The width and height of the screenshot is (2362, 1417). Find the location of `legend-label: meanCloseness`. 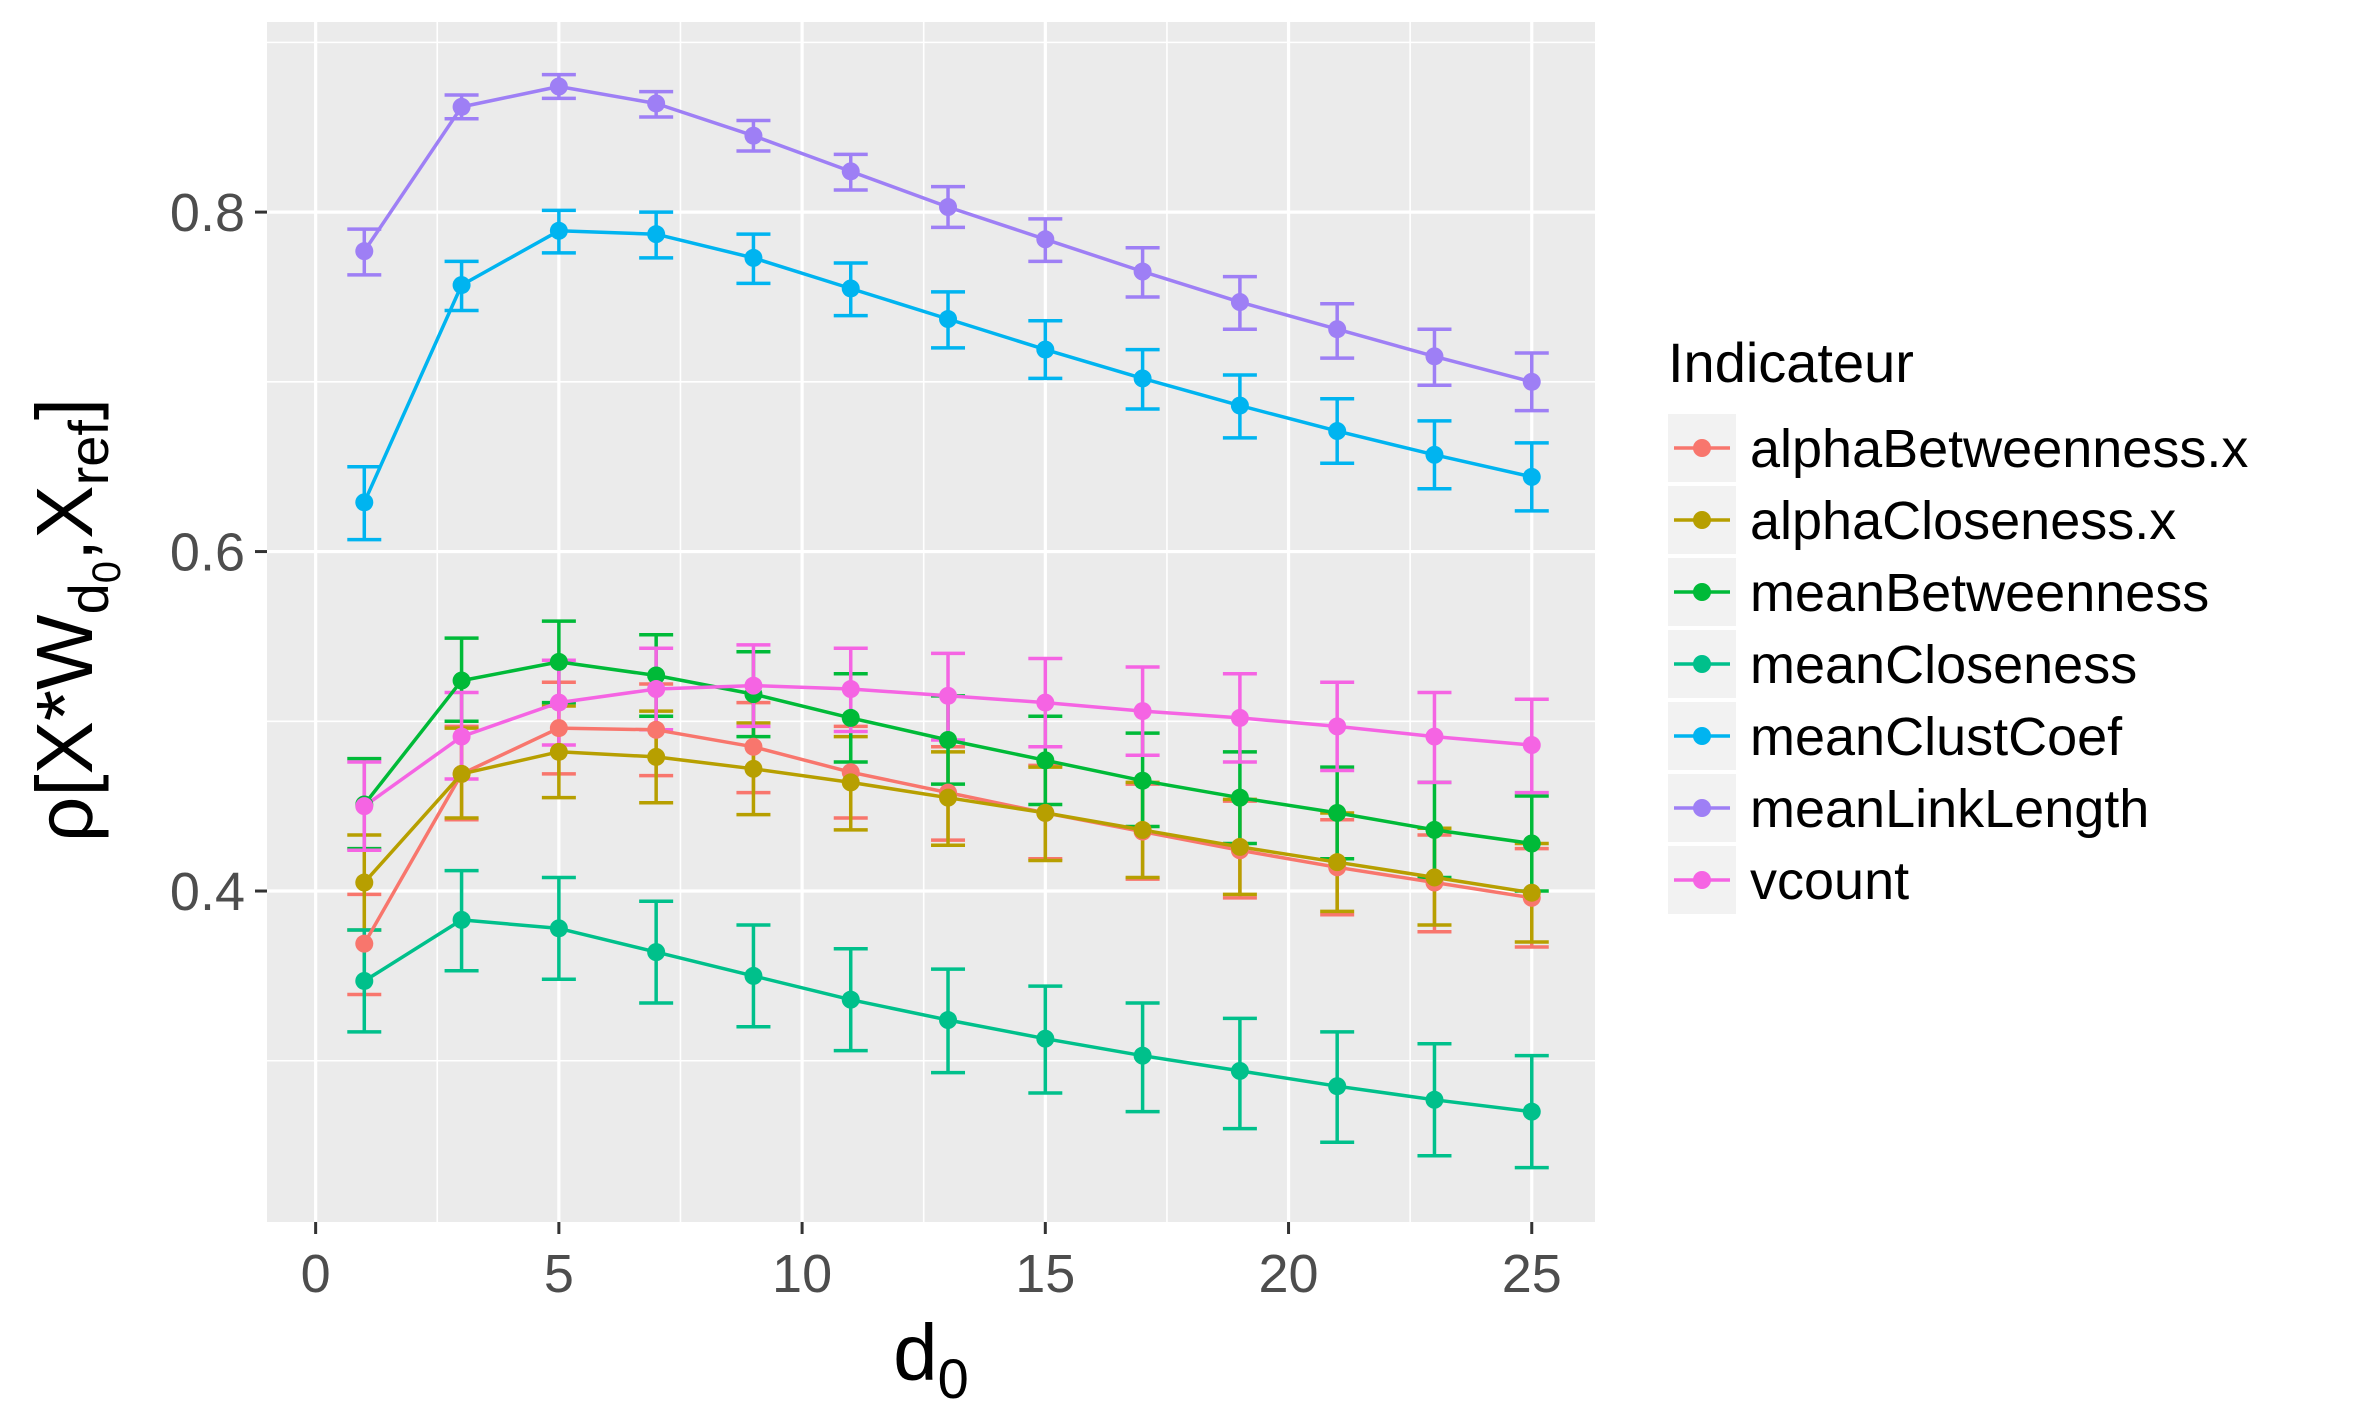

legend-label: meanCloseness is located at coordinates (1943, 665).